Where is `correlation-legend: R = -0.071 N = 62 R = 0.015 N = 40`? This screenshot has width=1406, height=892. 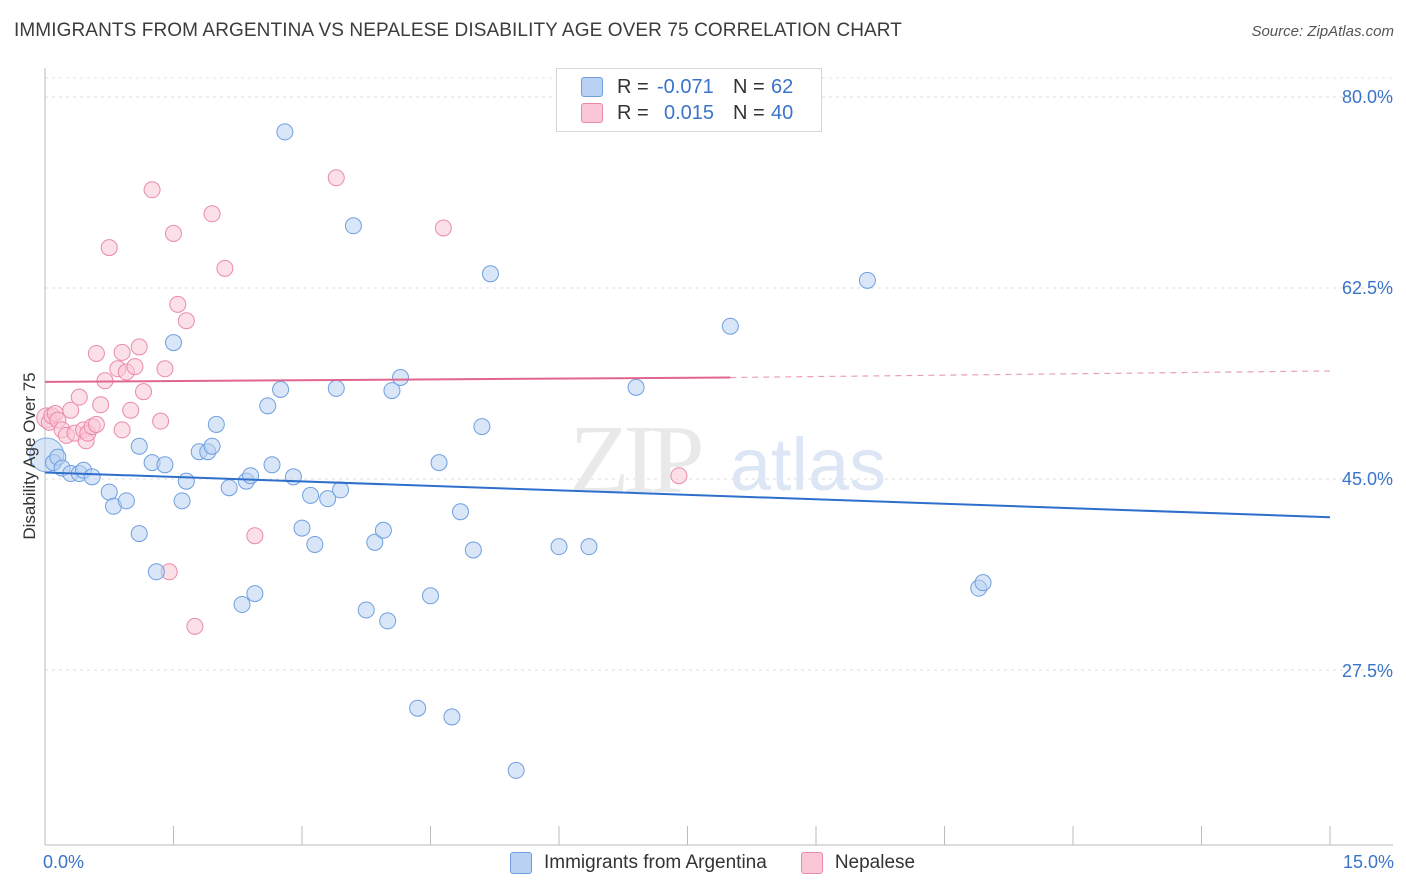 correlation-legend: R = -0.071 N = 62 R = 0.015 N = 40 is located at coordinates (689, 100).